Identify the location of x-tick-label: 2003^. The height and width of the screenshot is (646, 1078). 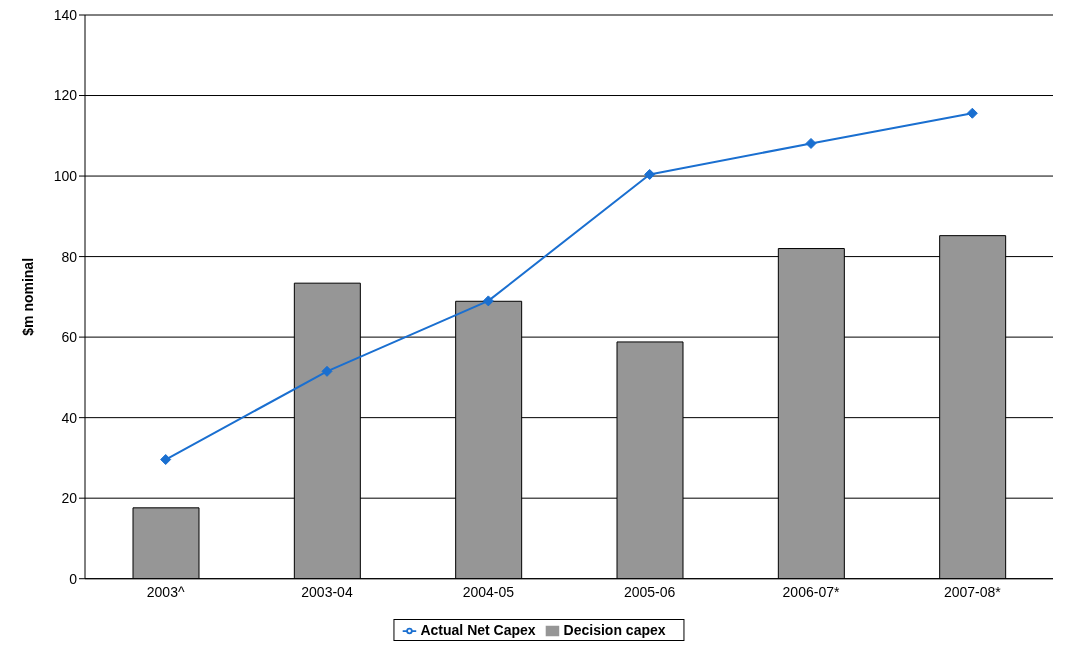
(165, 591).